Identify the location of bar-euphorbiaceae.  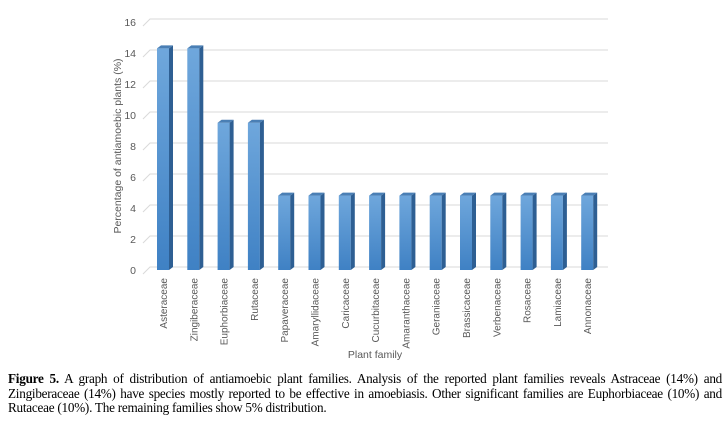
(223, 196).